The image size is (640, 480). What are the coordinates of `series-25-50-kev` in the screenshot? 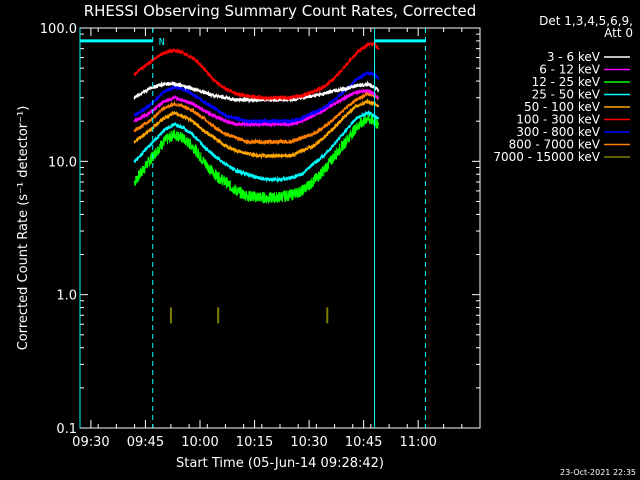 It's located at (256, 146).